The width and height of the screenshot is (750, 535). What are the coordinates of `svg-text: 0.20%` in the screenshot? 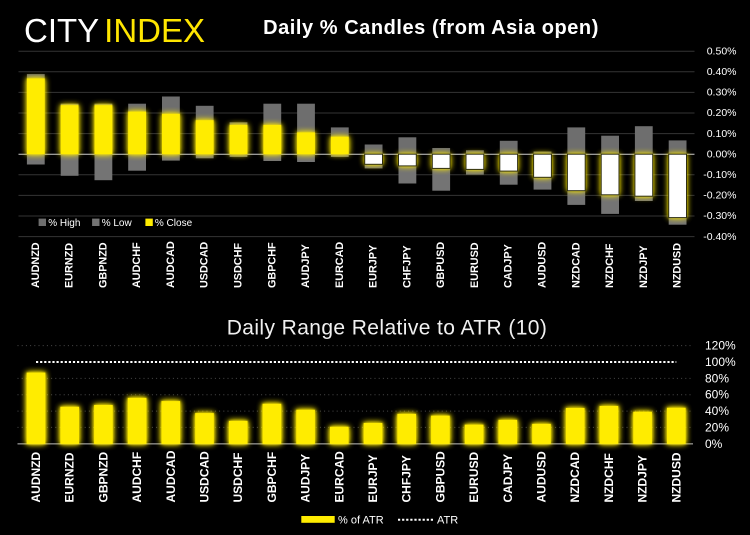 It's located at (722, 113).